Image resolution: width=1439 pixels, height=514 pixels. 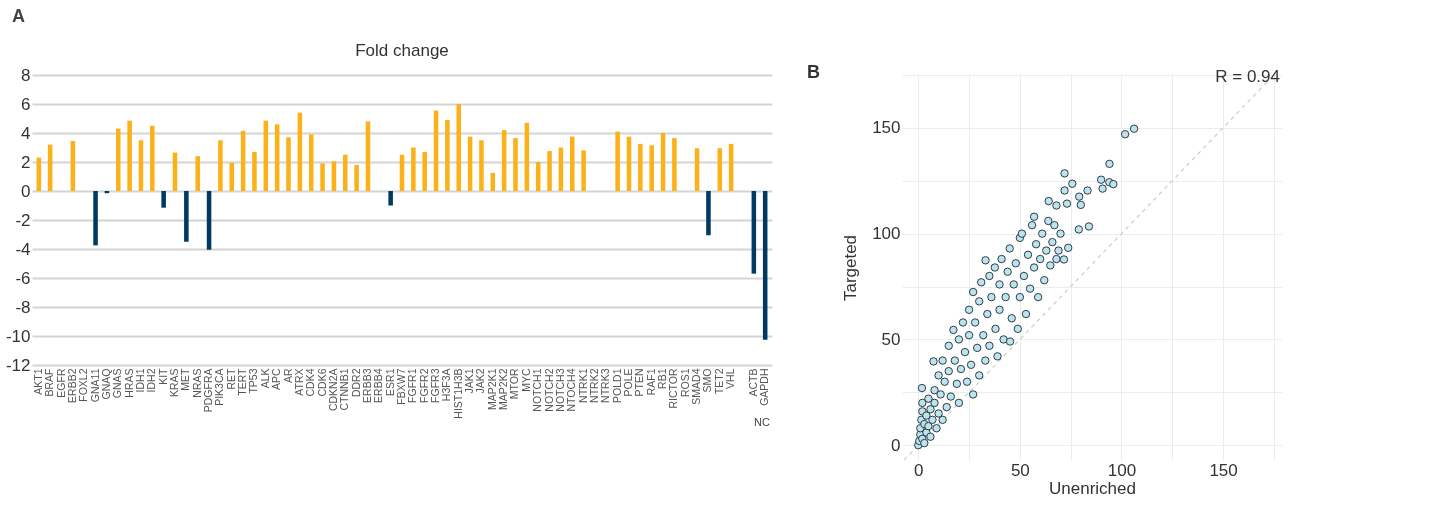 What do you see at coordinates (593, 385) in the screenshot?
I see `x-tick-label: NTRK2` at bounding box center [593, 385].